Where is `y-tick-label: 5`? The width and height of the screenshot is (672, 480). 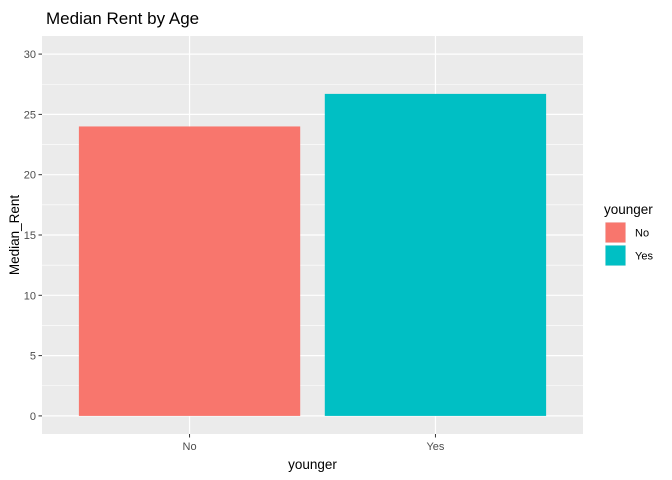
y-tick-label: 5 is located at coordinates (33, 357).